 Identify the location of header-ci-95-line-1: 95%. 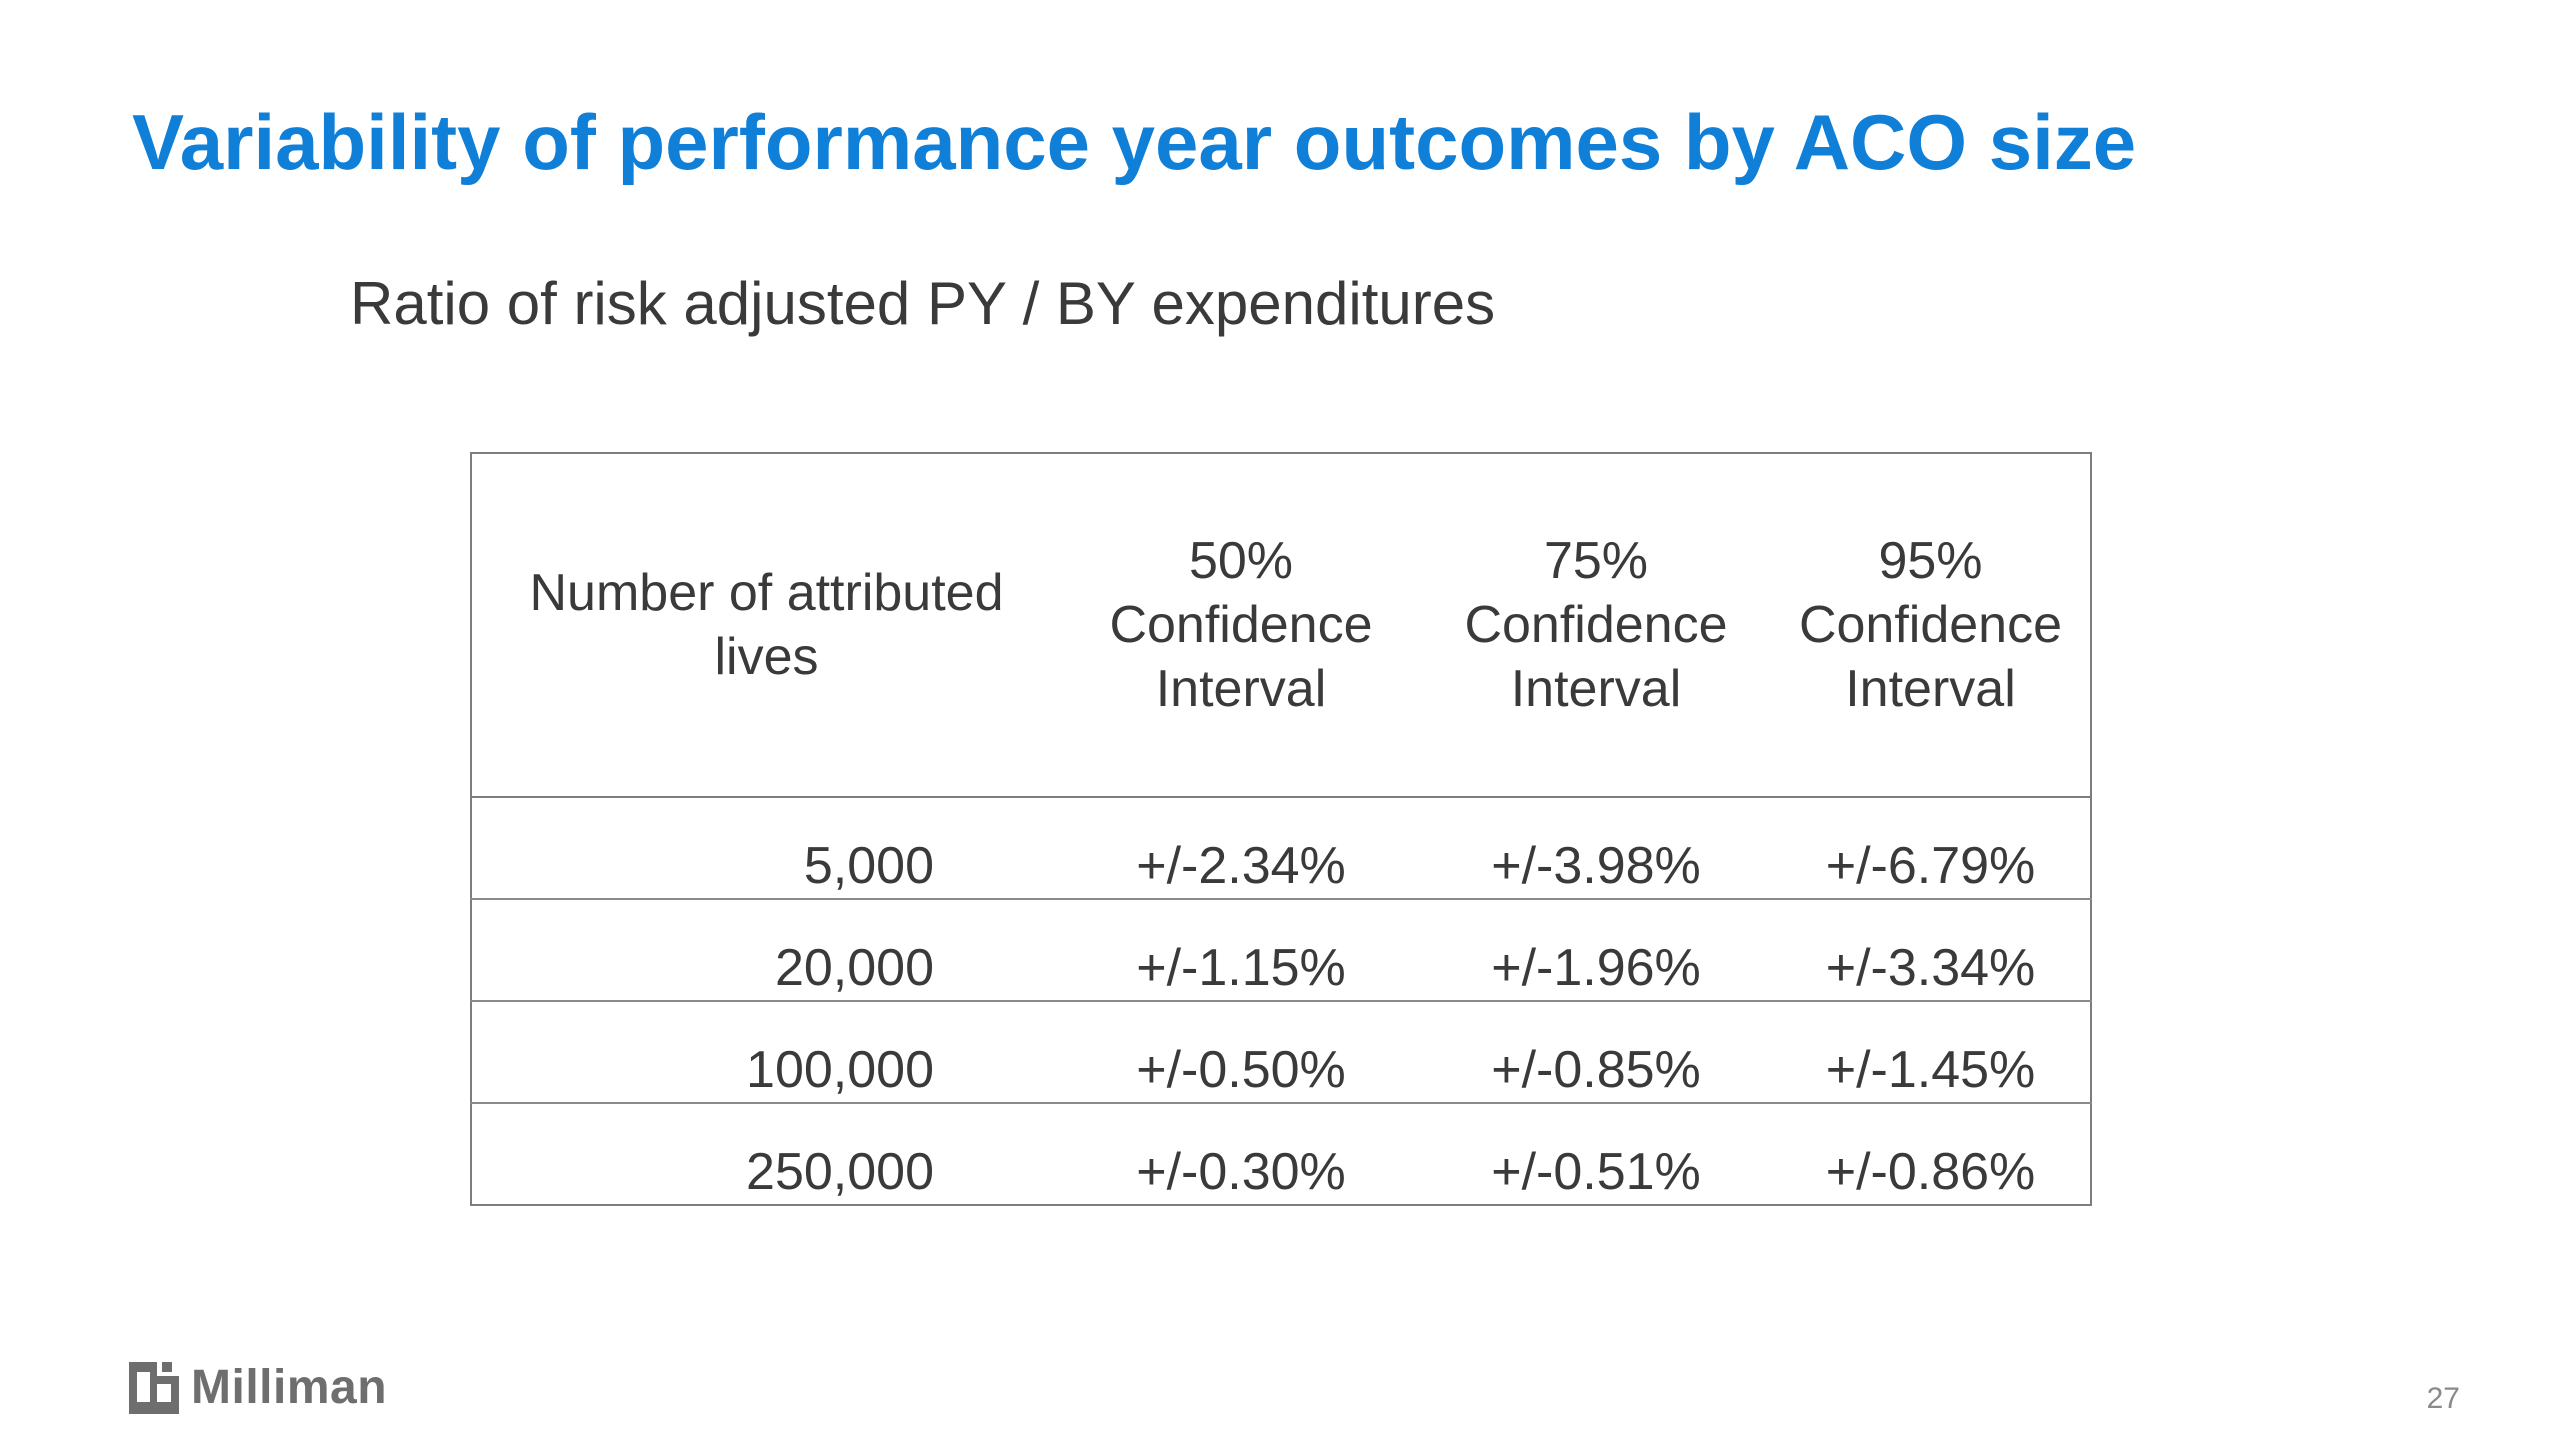
(1930, 561).